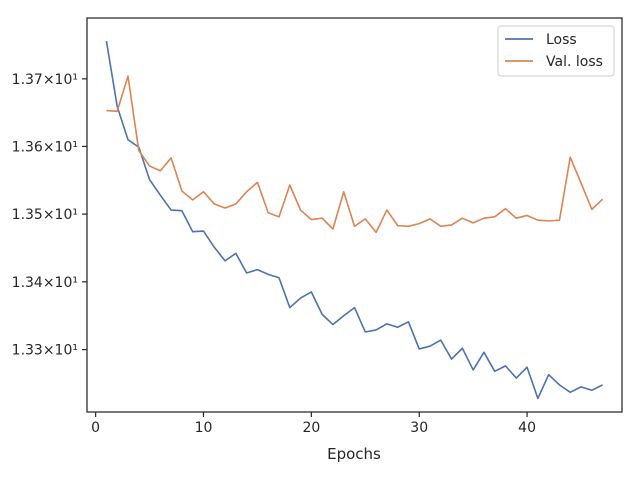 The width and height of the screenshot is (640, 480). I want to click on x-axis-ticks: 0 10 20 30 40, so click(313, 424).